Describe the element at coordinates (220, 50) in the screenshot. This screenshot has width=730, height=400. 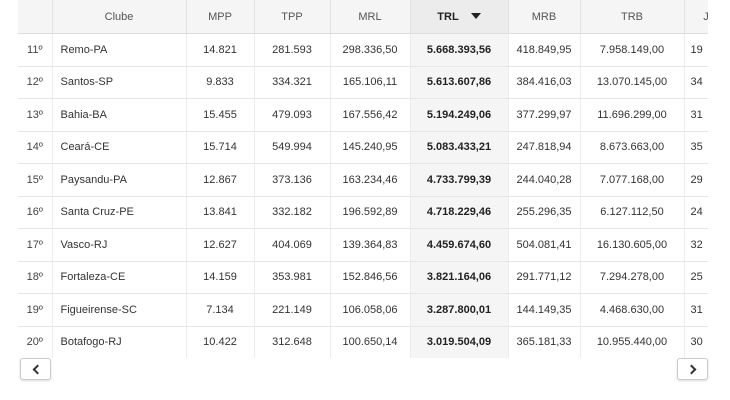
I see `cell-mpp: 14.821` at that location.